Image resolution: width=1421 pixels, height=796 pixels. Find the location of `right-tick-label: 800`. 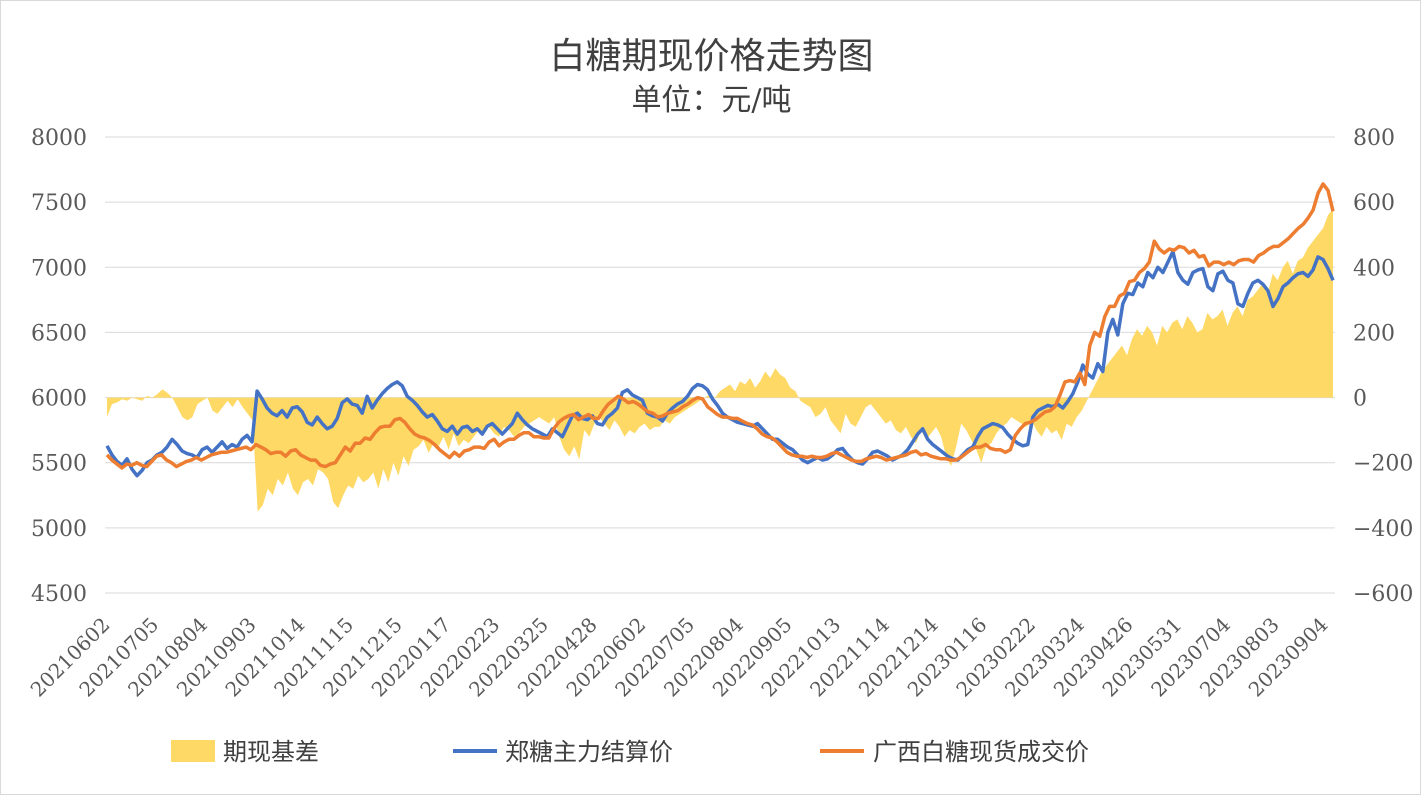

right-tick-label: 800 is located at coordinates (1374, 138).